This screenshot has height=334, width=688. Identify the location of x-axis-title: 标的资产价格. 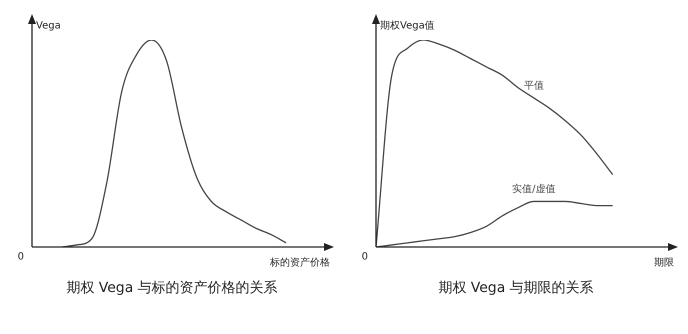
(299, 262).